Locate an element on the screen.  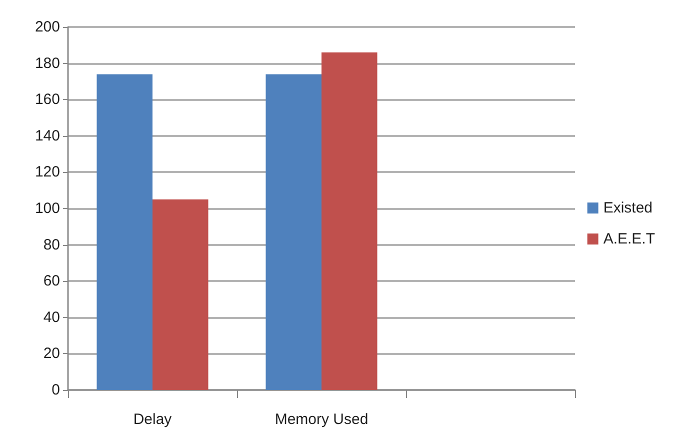
x-tick-label: Memory Used is located at coordinates (321, 419).